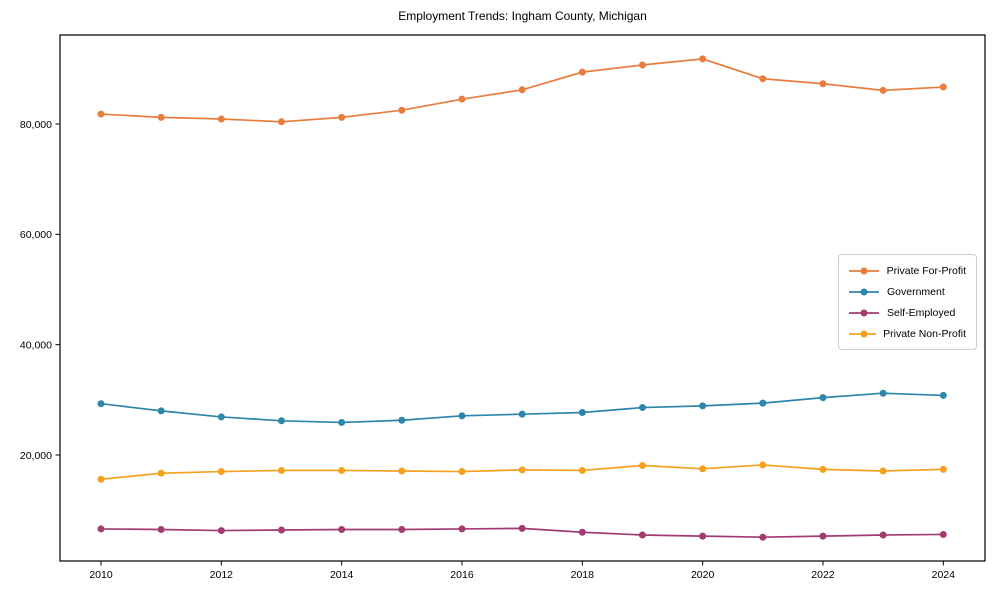  I want to click on legend-marker-private-for-profit, so click(864, 270).